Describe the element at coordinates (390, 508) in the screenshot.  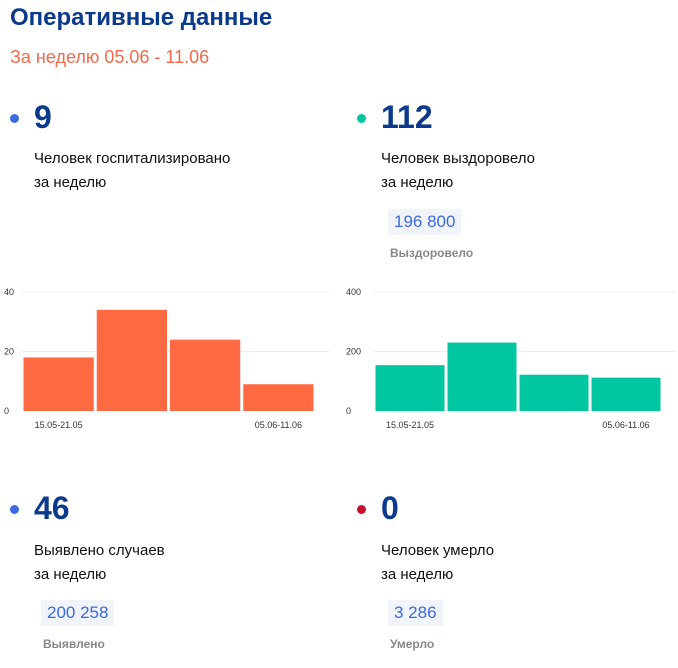
I see `deaths-value: 0` at that location.